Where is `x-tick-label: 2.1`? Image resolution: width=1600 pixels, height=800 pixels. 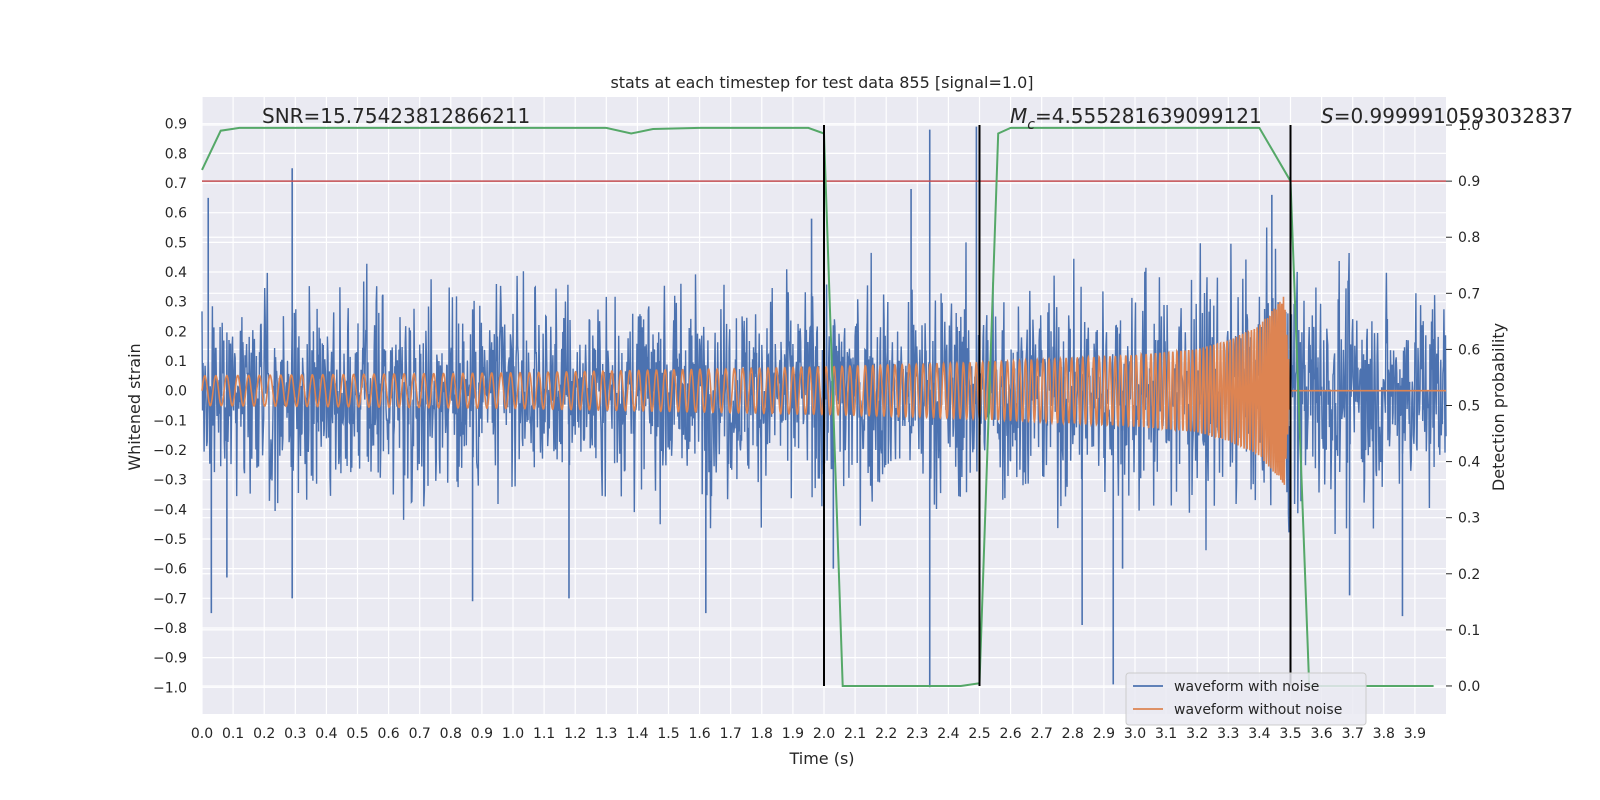 x-tick-label: 2.1 is located at coordinates (855, 734).